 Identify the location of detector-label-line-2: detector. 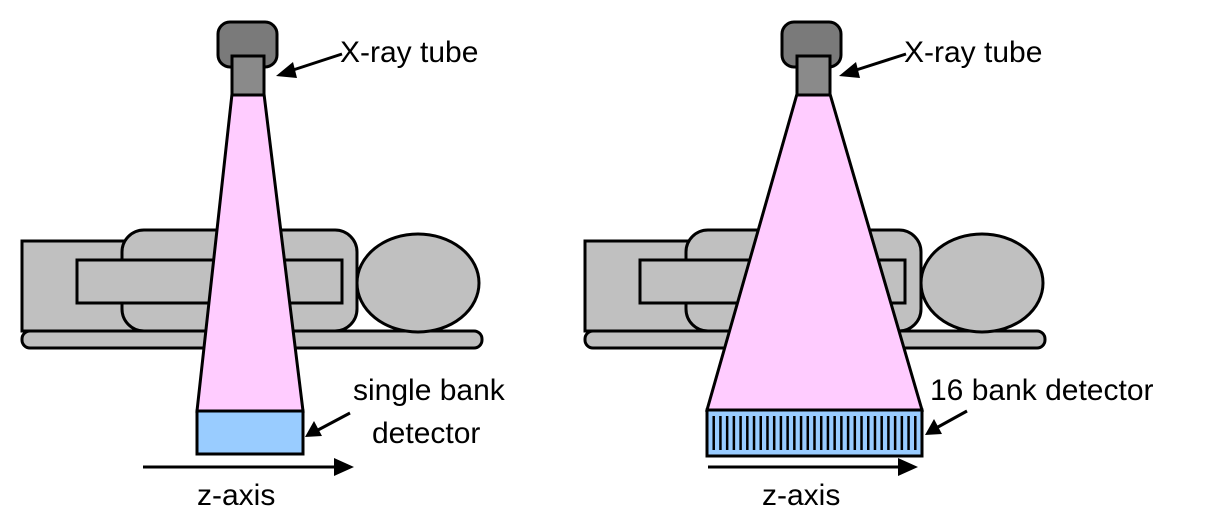
(426, 433).